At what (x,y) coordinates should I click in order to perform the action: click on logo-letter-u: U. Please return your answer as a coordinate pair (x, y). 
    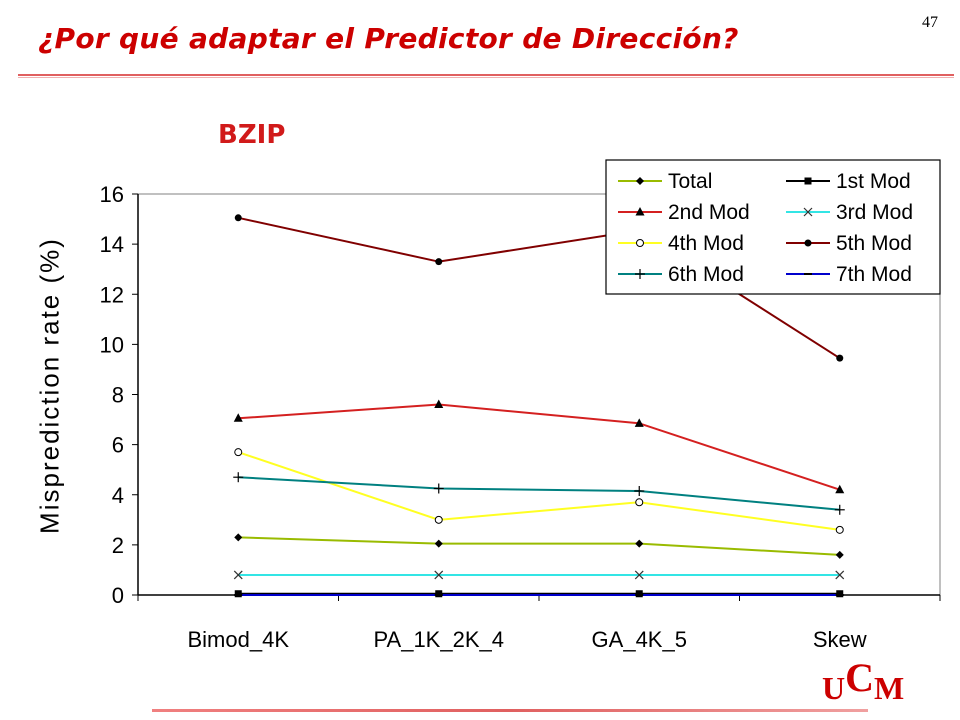
    Looking at the image, I should click on (834, 688).